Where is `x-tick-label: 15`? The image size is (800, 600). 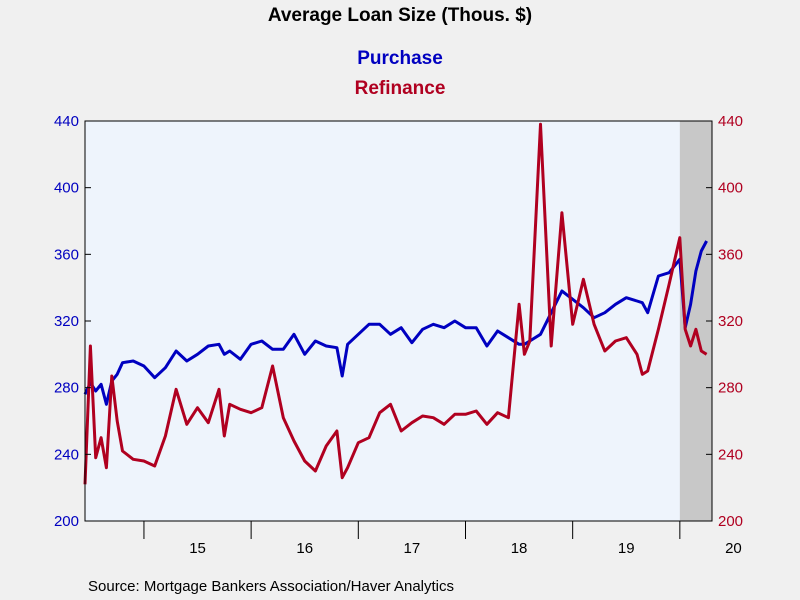
x-tick-label: 15 is located at coordinates (197, 548).